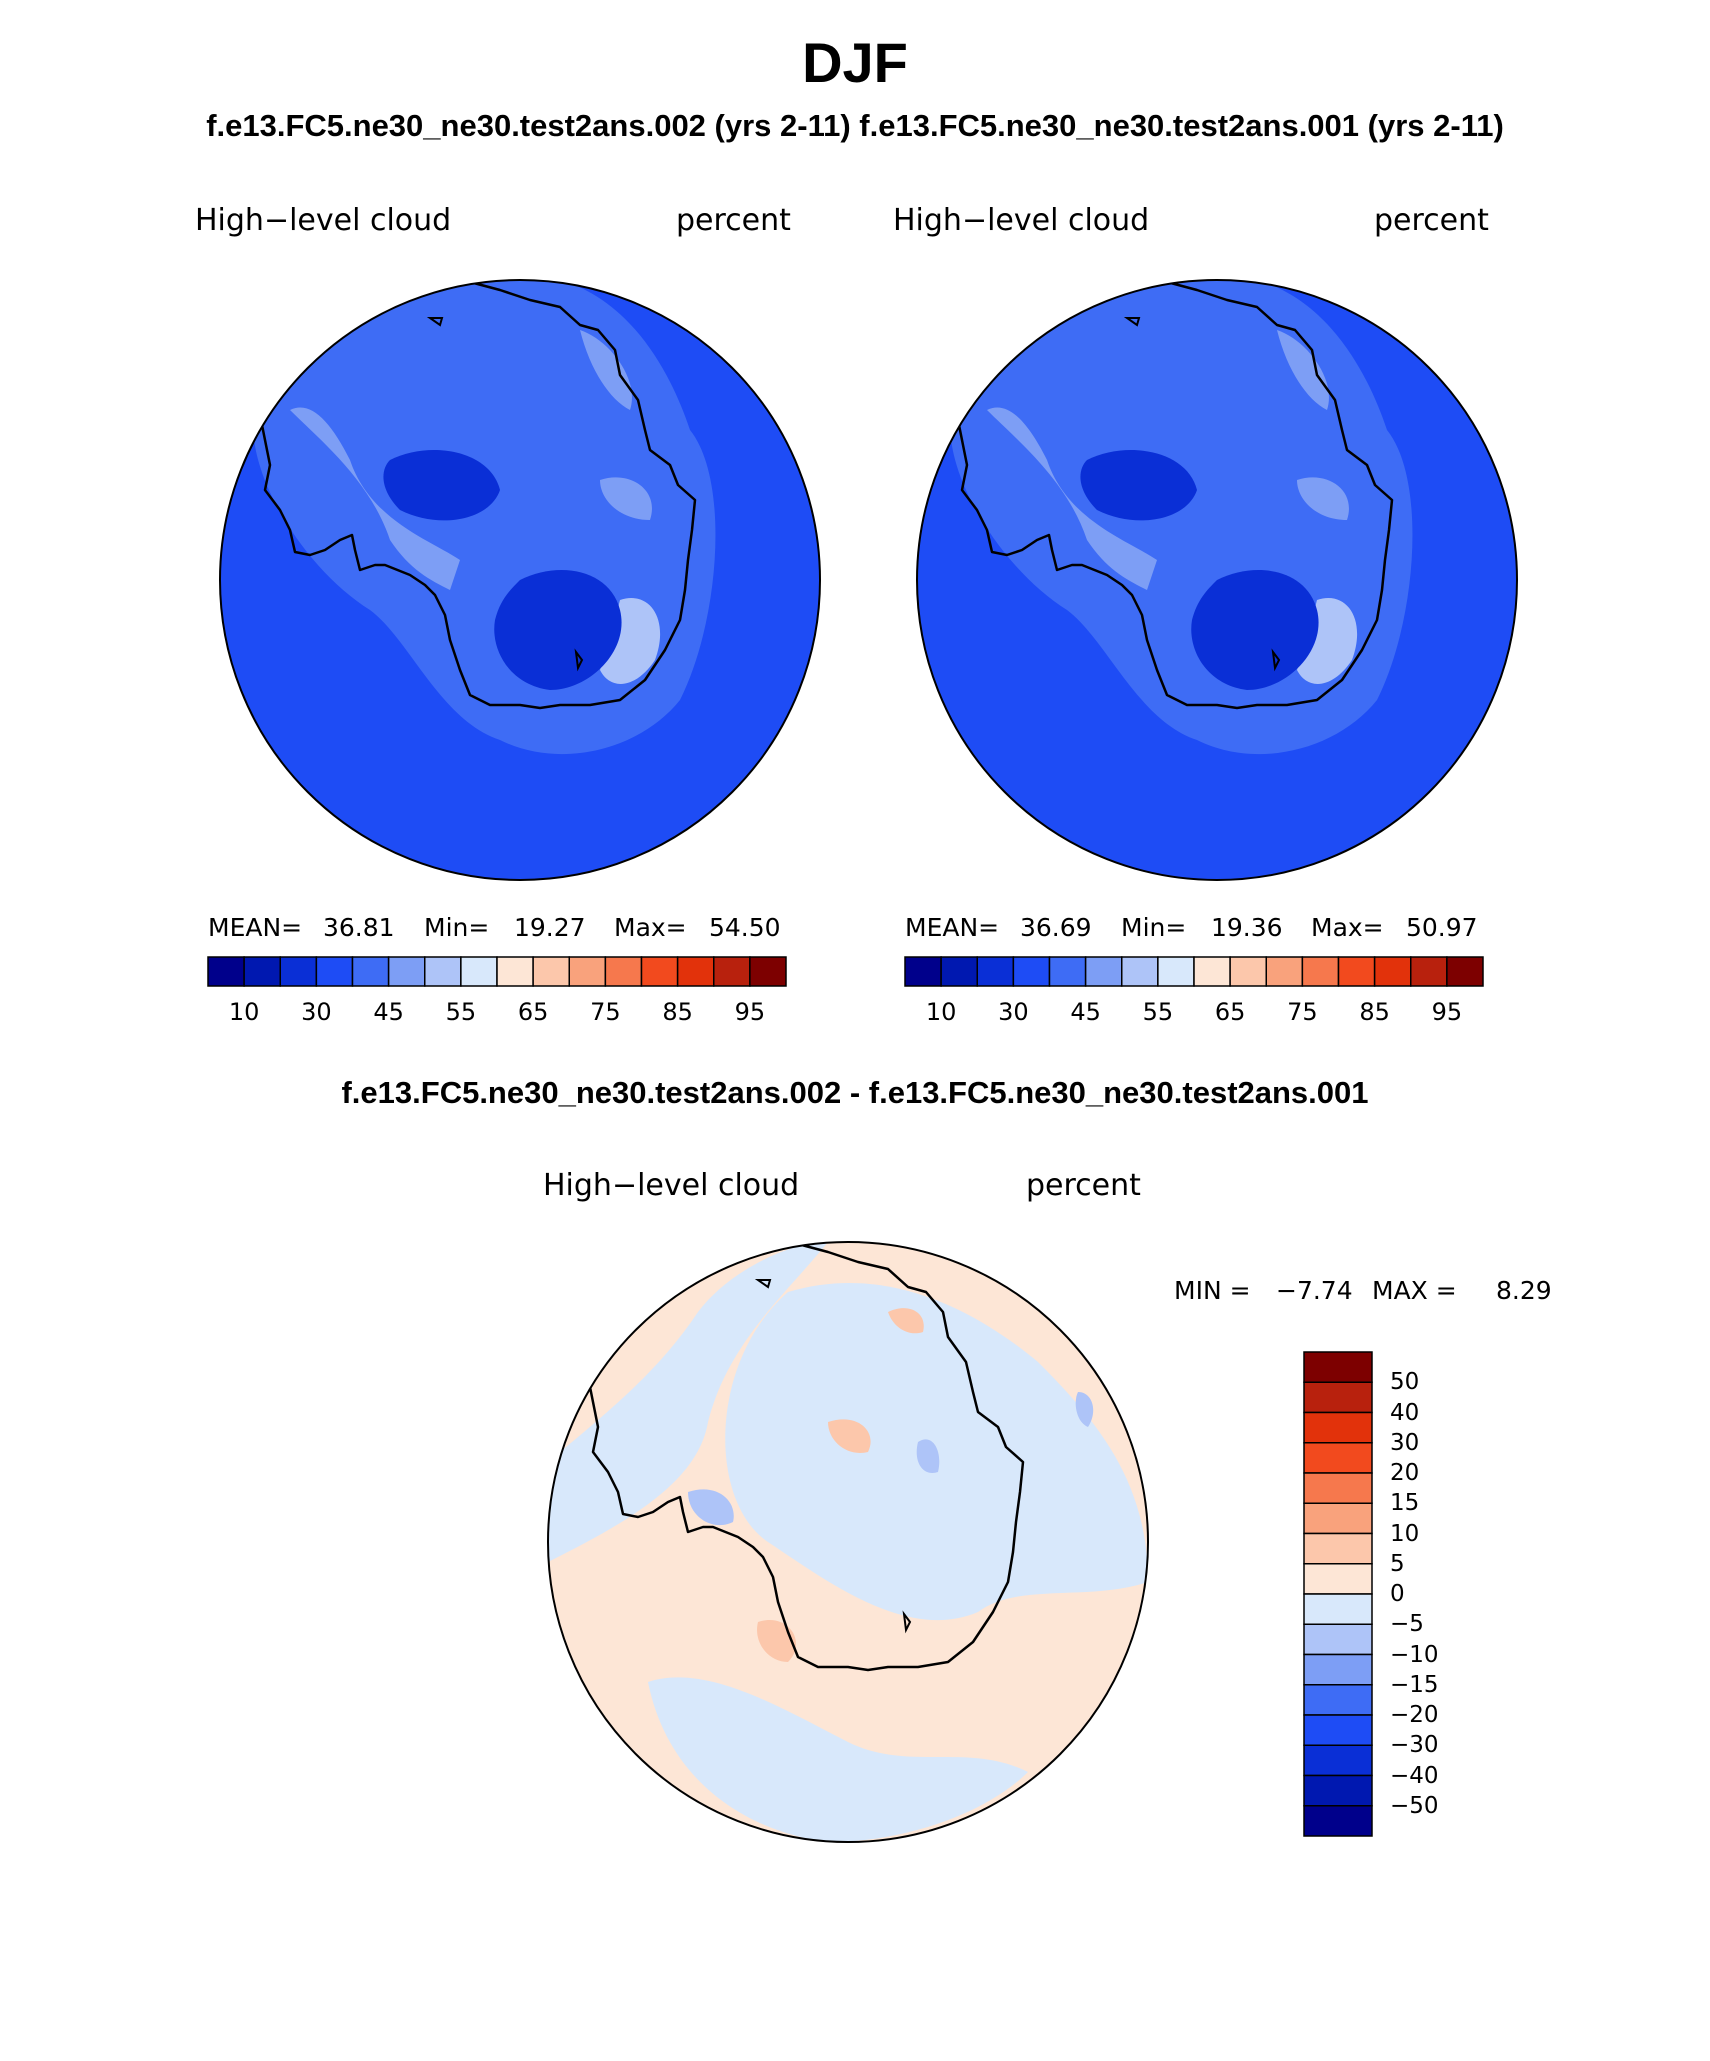 The height and width of the screenshot is (2061, 1710). I want to click on panel1-map-border, so click(520, 580).